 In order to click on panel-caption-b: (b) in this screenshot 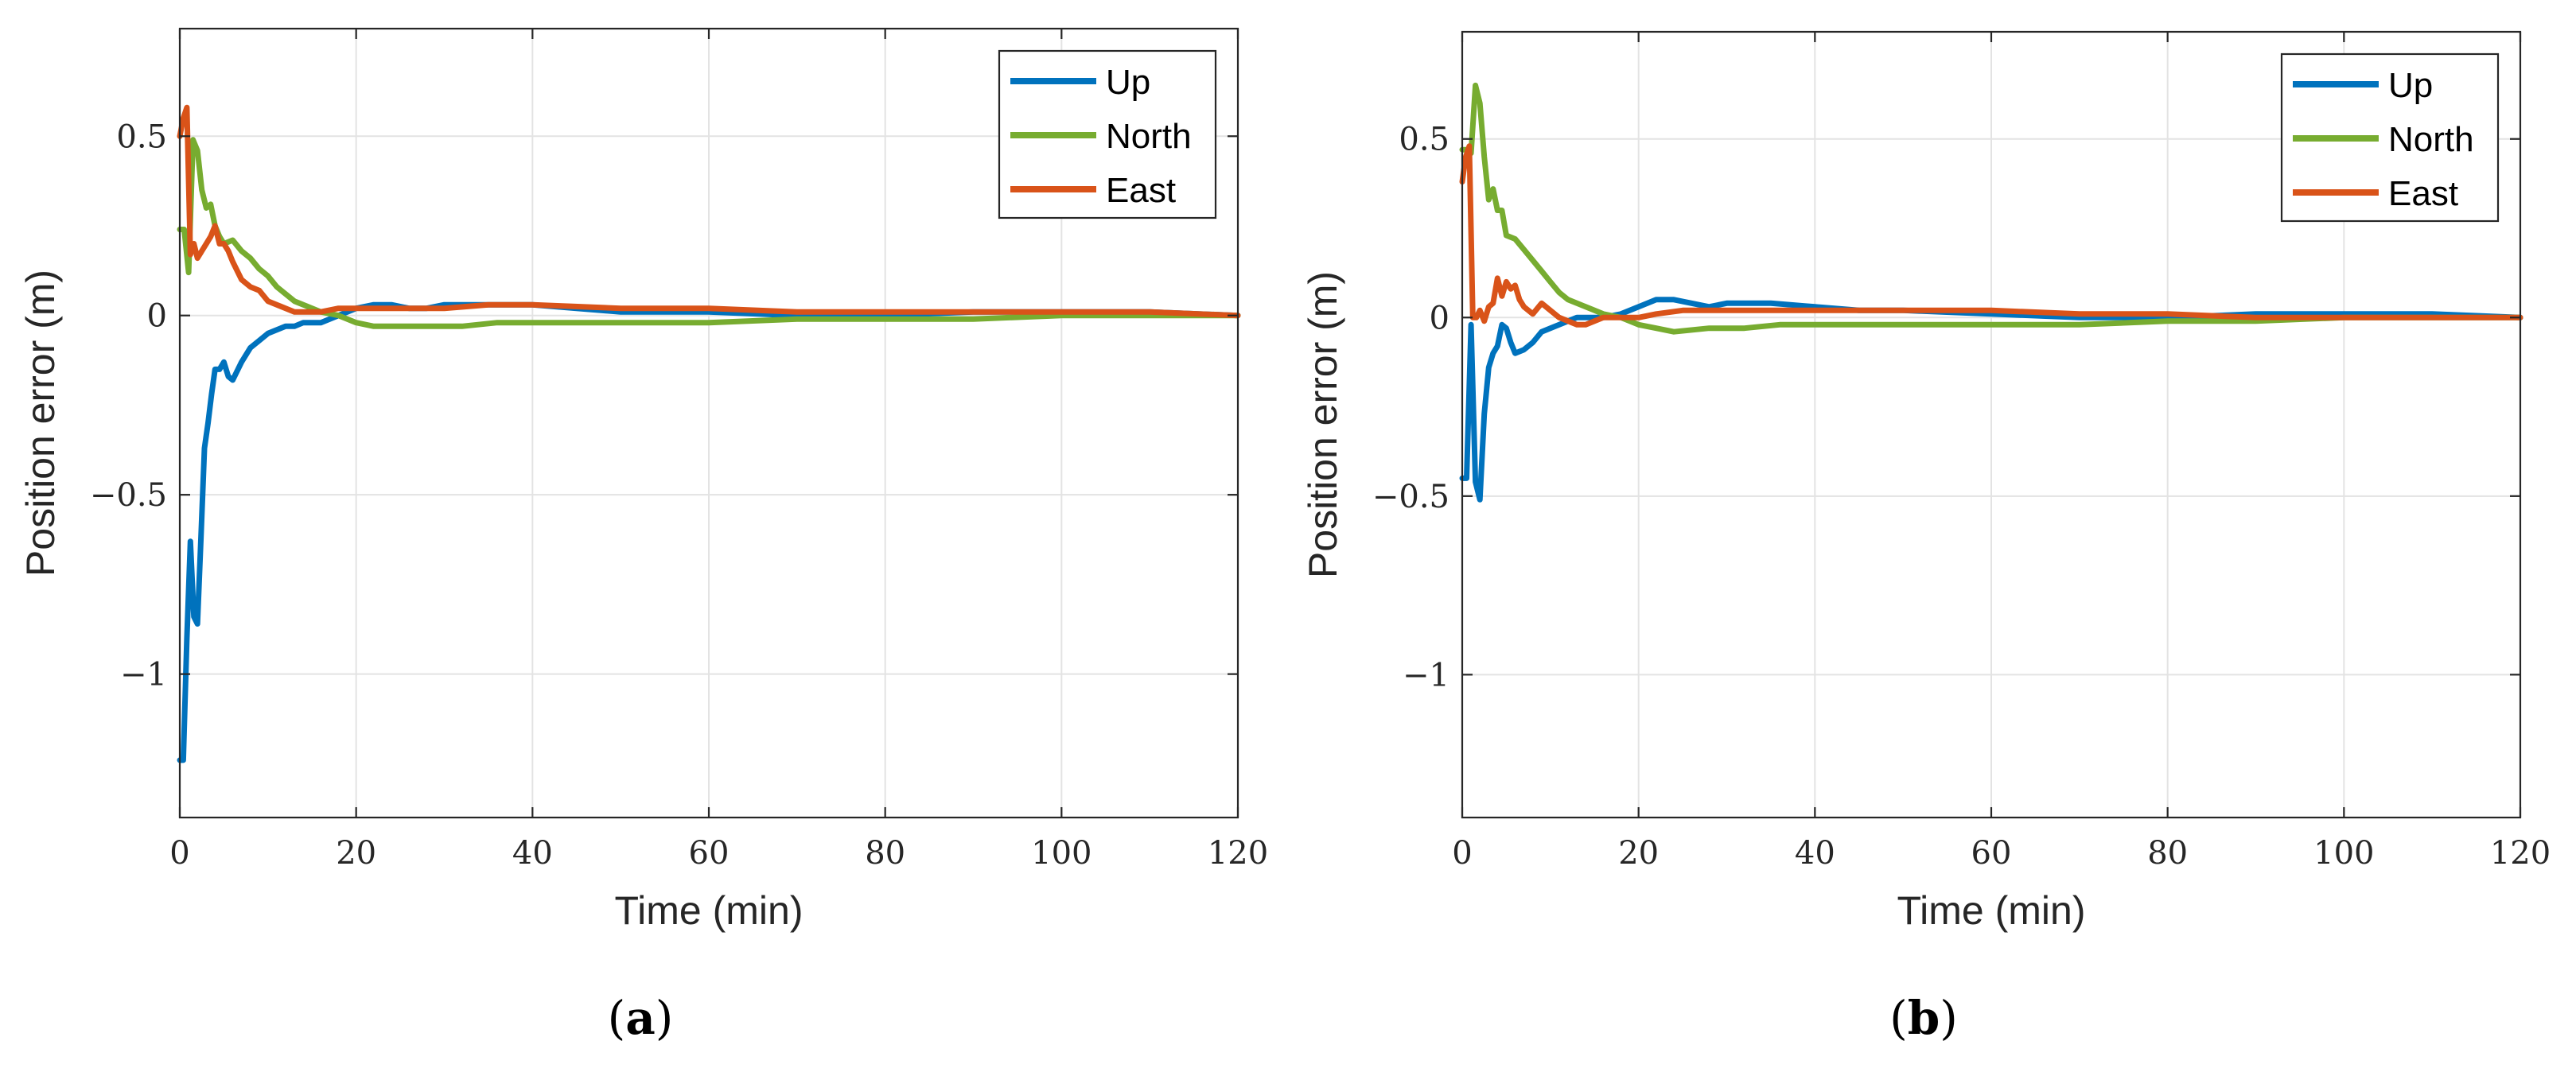, I will do `click(1924, 1018)`.